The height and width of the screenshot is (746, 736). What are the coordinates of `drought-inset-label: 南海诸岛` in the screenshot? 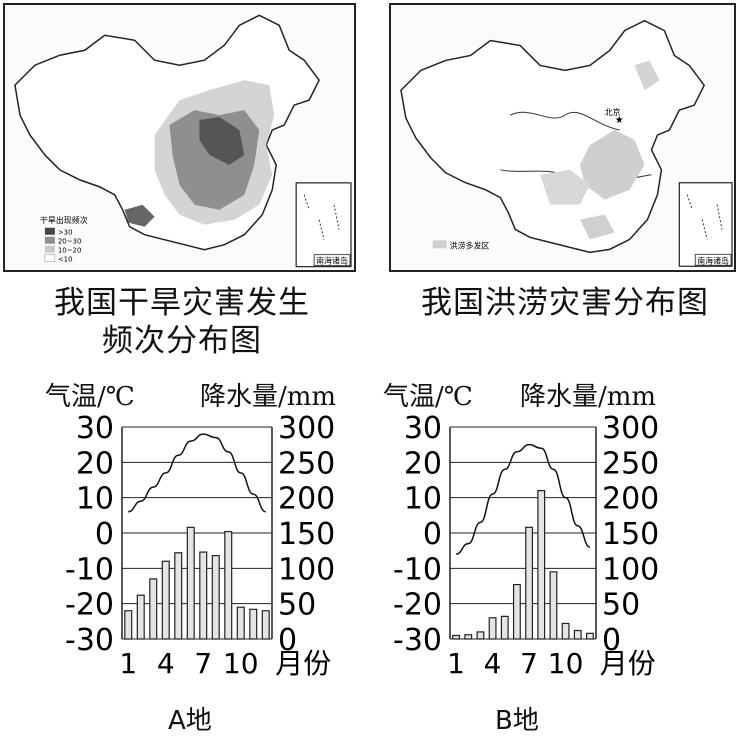 It's located at (332, 261).